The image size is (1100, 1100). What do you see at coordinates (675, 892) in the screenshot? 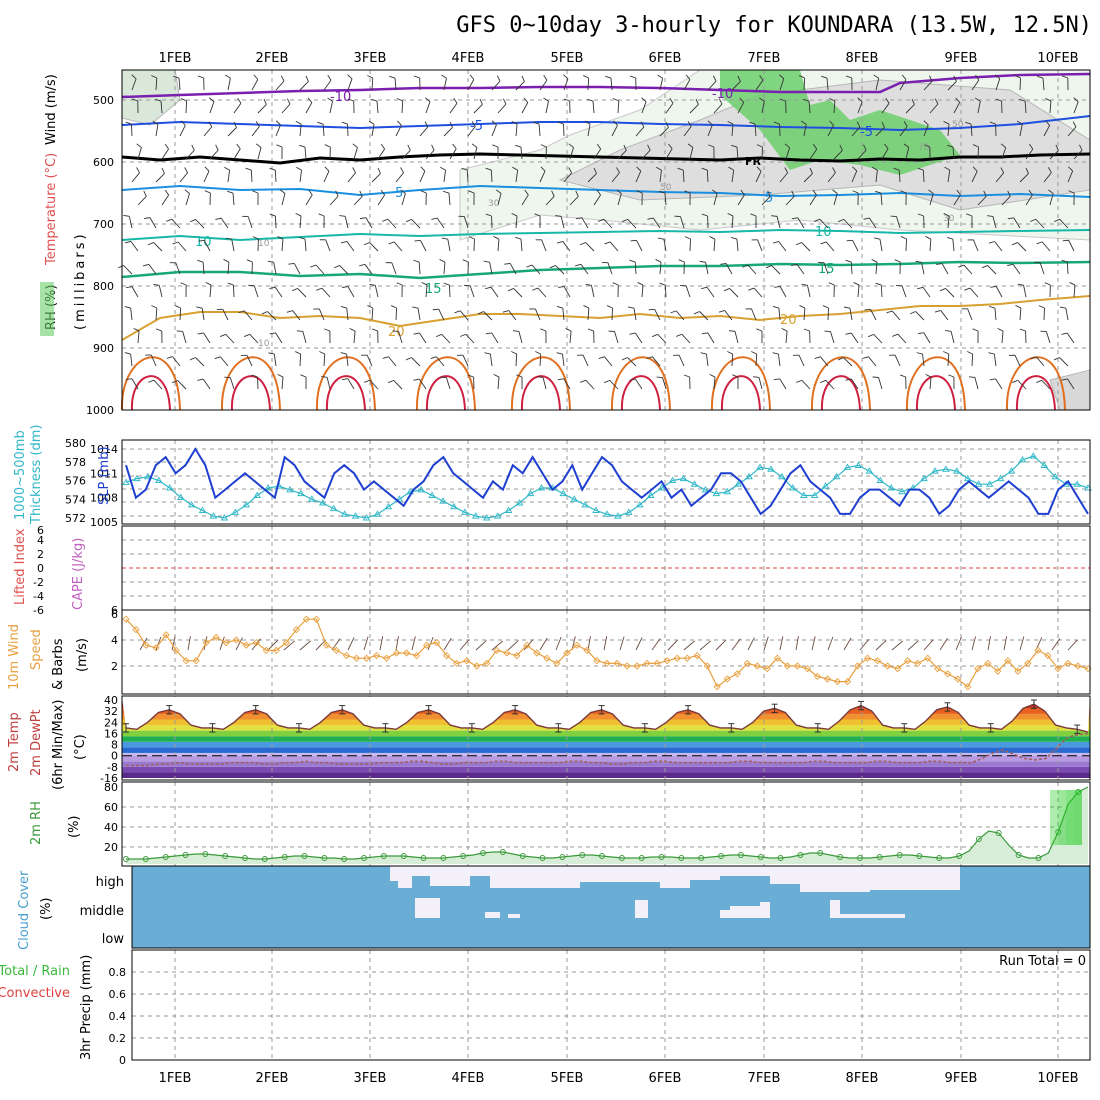
I see `cloud-gaps` at bounding box center [675, 892].